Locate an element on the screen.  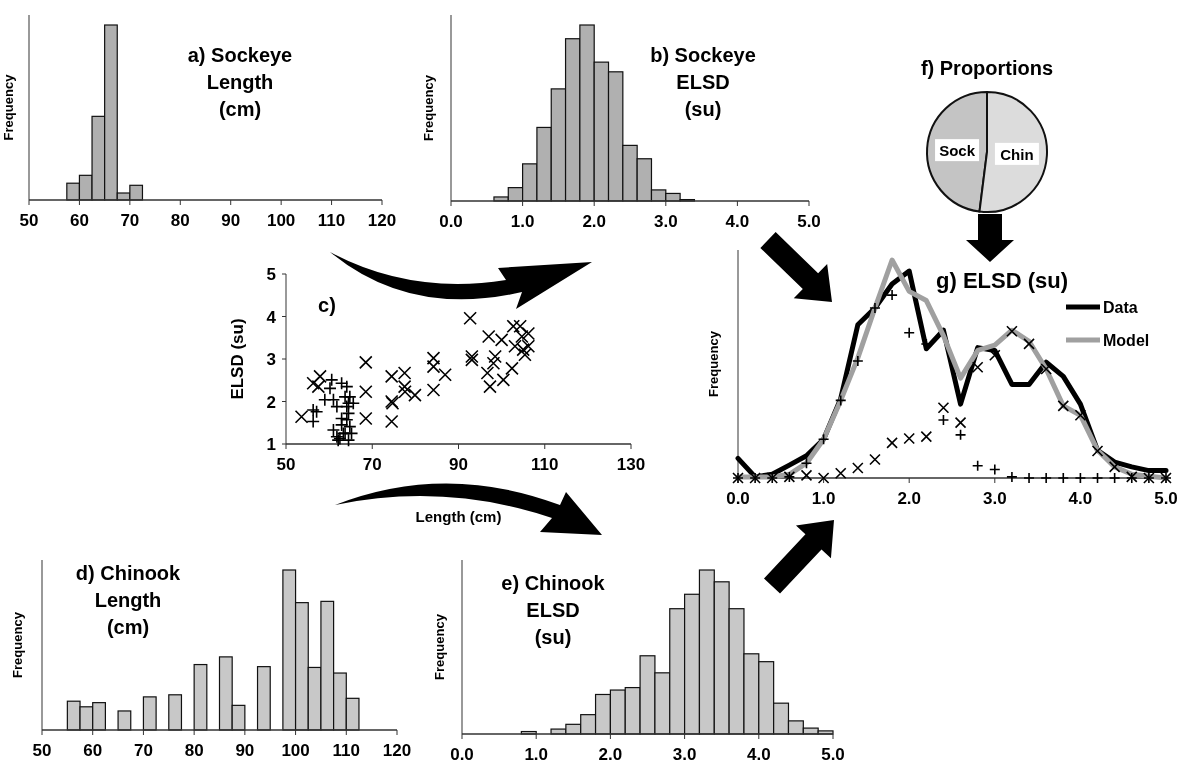
slice-label: Chin is located at coordinates (1017, 154).